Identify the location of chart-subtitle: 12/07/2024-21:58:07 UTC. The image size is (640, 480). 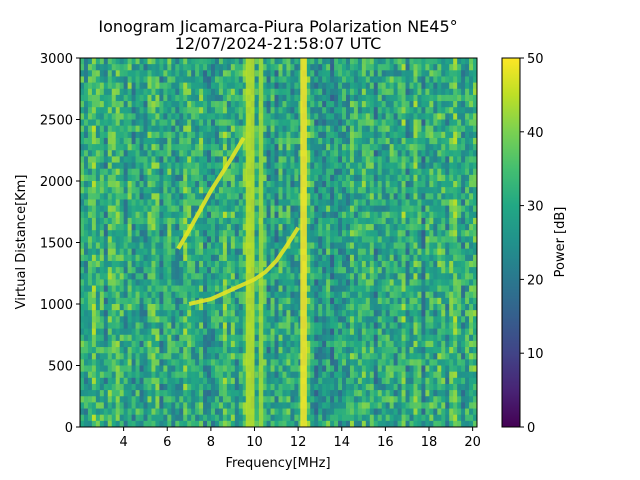
(278, 43).